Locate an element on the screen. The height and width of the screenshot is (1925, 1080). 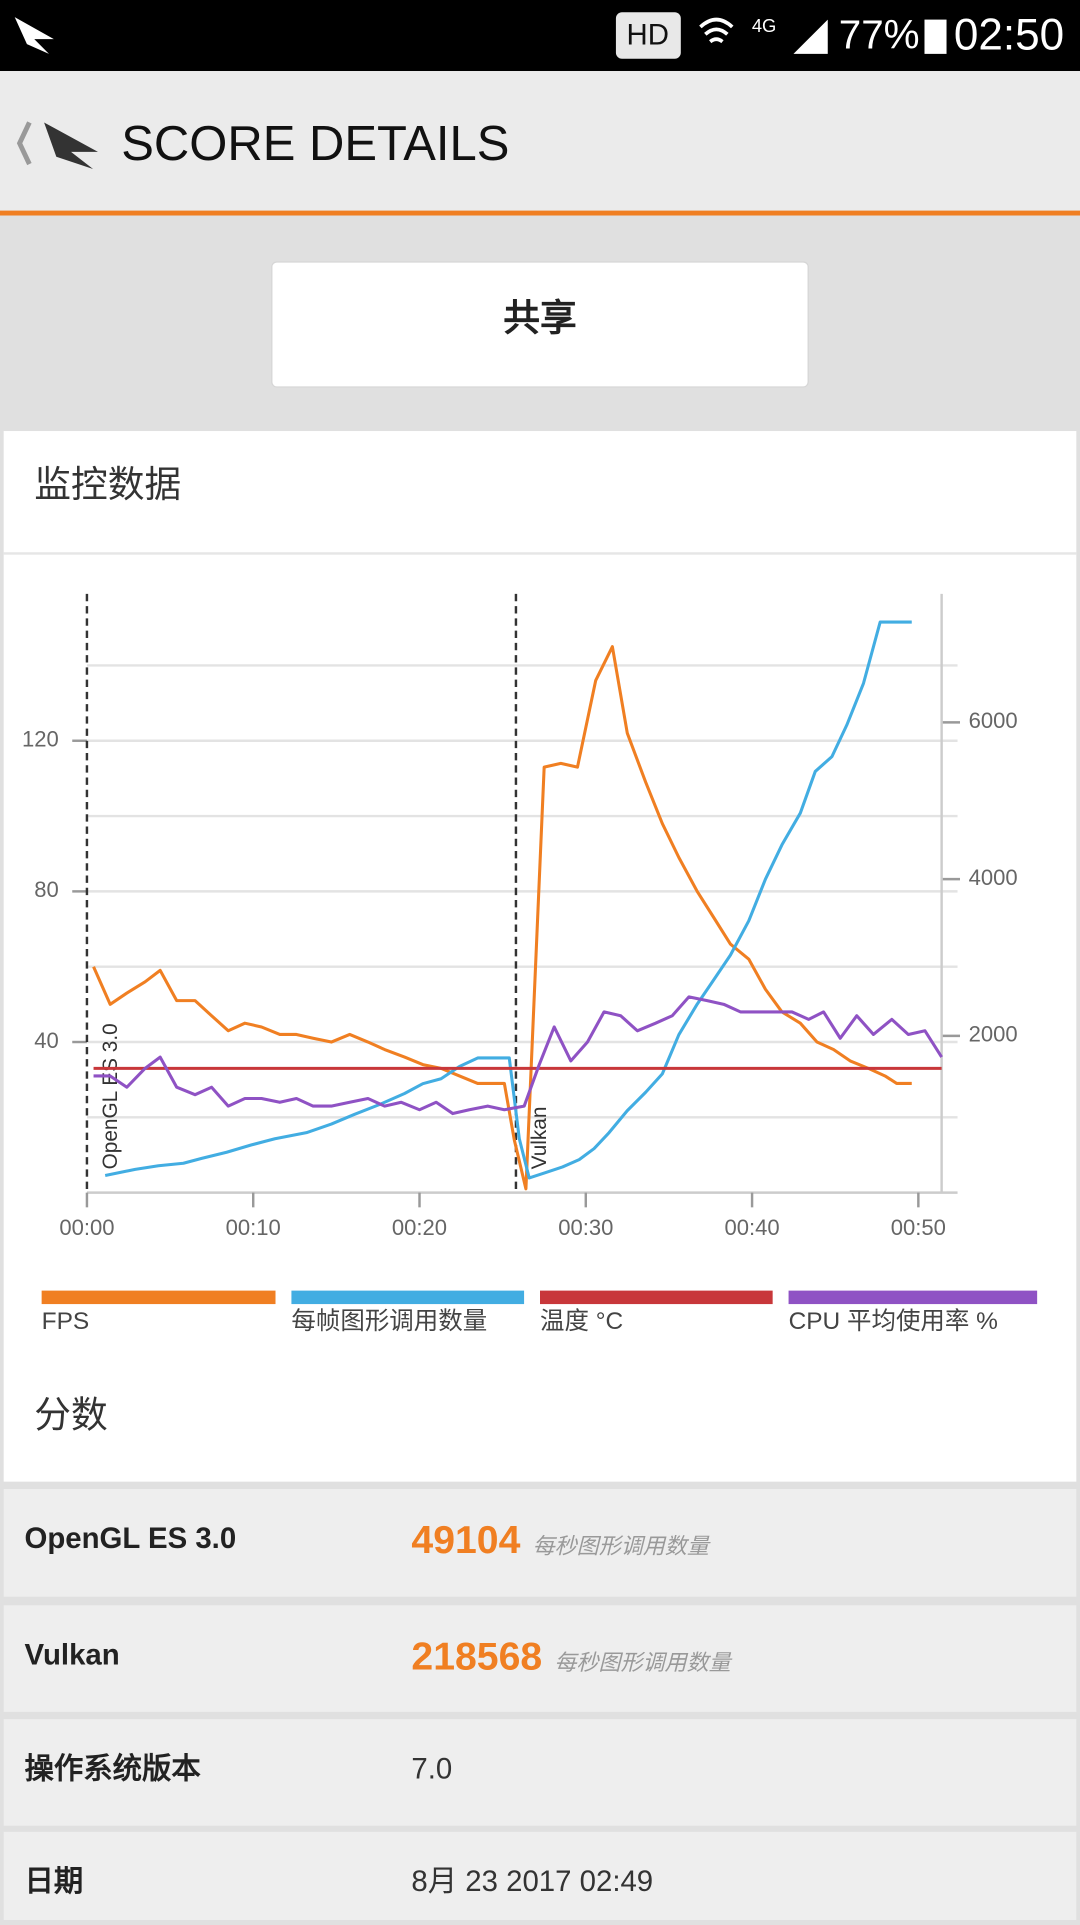
y2-tick-label: 2000 is located at coordinates (993, 1034).